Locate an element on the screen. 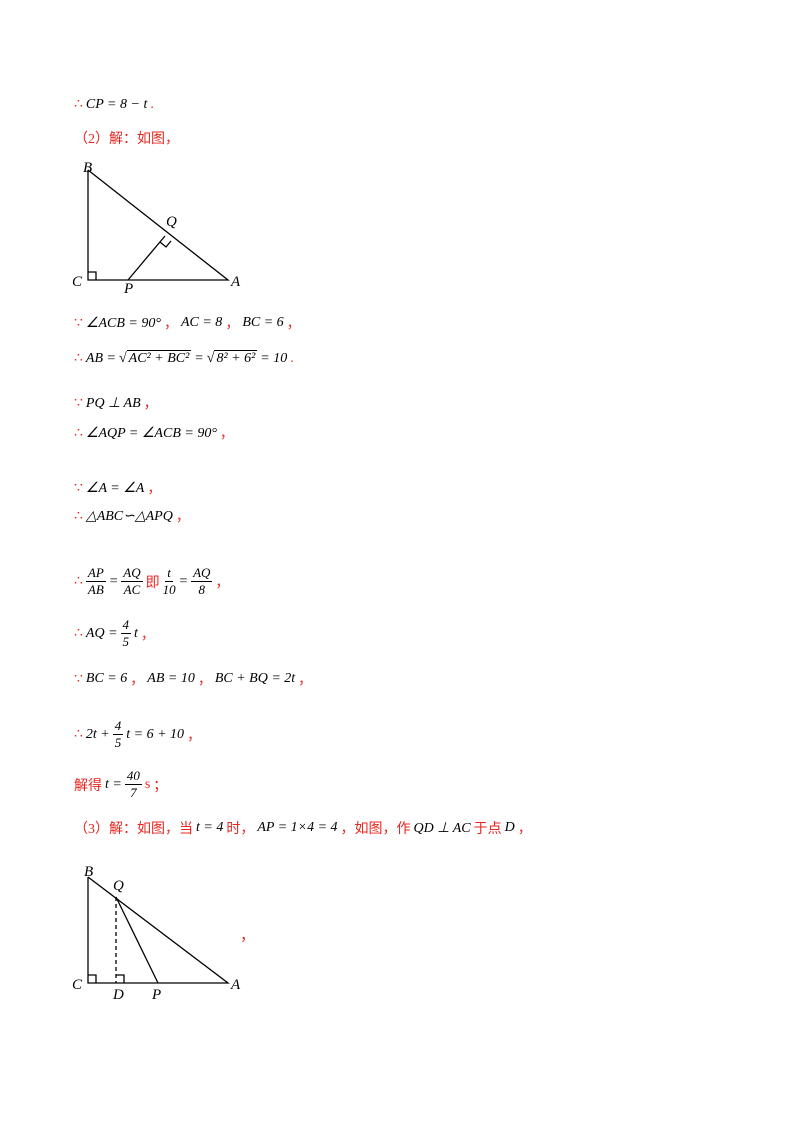 The image size is (800, 1132). fraction: t 10 is located at coordinates (169, 581).